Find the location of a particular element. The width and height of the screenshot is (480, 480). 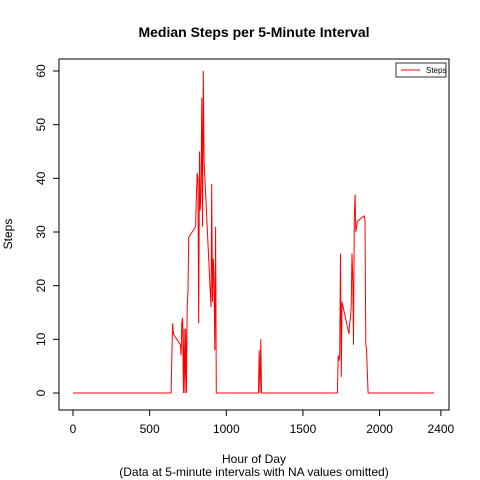

y-tick-label: 60 is located at coordinates (41, 71).